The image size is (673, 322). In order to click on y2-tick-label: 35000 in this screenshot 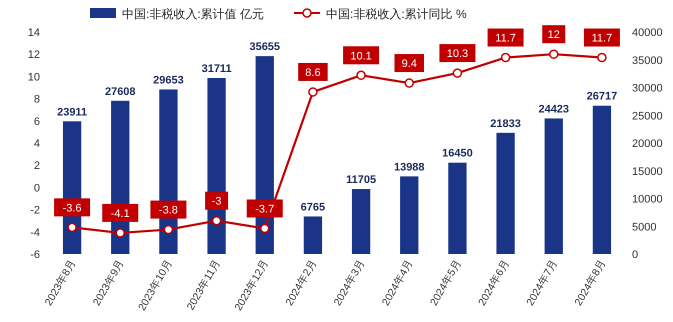, I will do `click(647, 60)`.